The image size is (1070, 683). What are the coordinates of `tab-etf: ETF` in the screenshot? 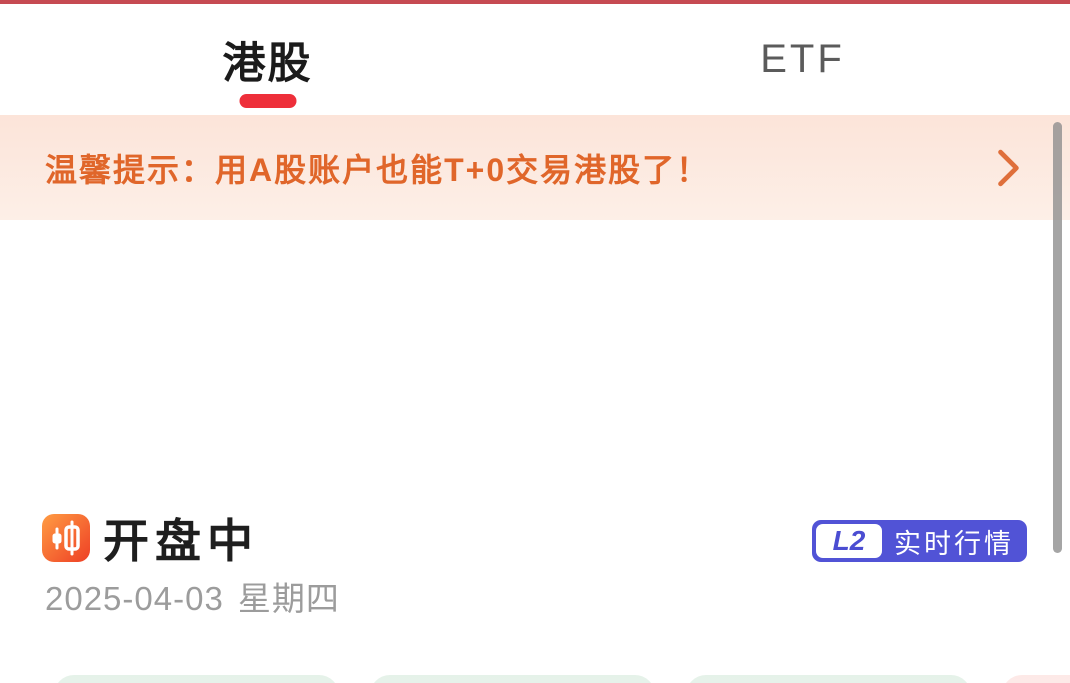 It's located at (802, 59).